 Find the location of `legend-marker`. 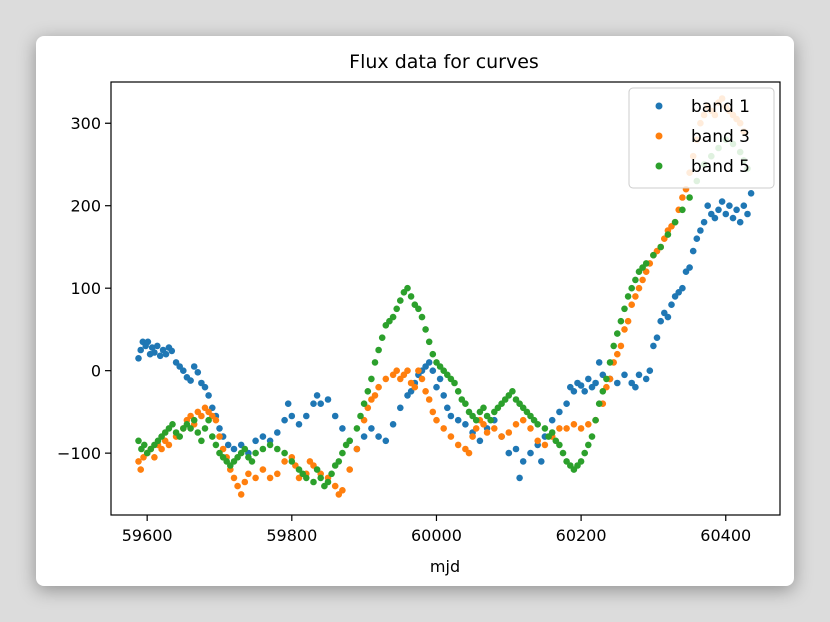

legend-marker is located at coordinates (659, 106).